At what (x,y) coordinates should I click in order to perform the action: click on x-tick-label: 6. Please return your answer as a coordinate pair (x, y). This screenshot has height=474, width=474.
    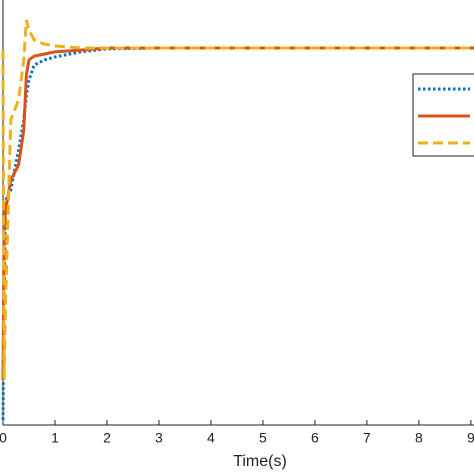
    Looking at the image, I should click on (315, 438).